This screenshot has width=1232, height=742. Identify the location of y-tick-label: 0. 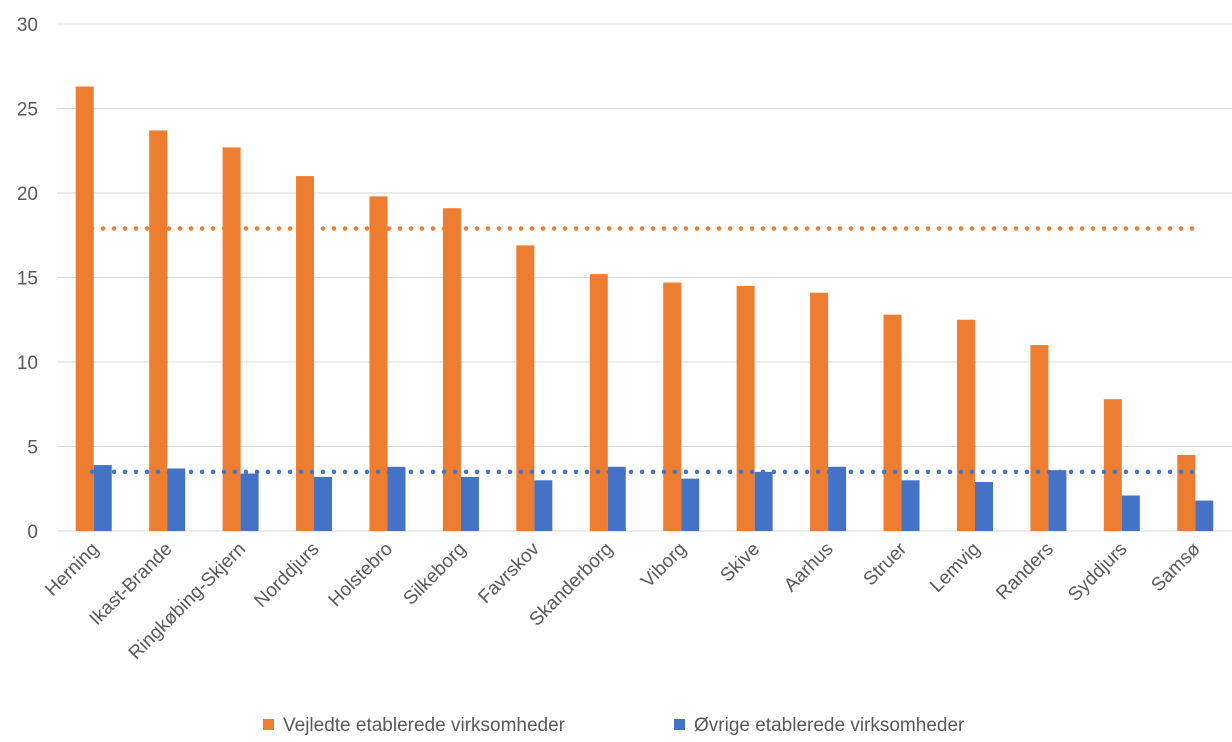
(32, 532).